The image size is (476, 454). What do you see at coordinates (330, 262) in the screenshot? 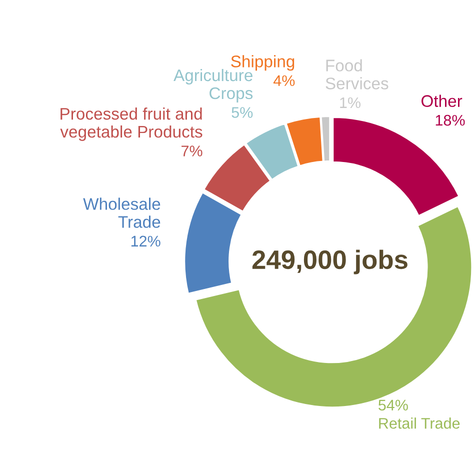
I see `text: 249,000 jobs` at bounding box center [330, 262].